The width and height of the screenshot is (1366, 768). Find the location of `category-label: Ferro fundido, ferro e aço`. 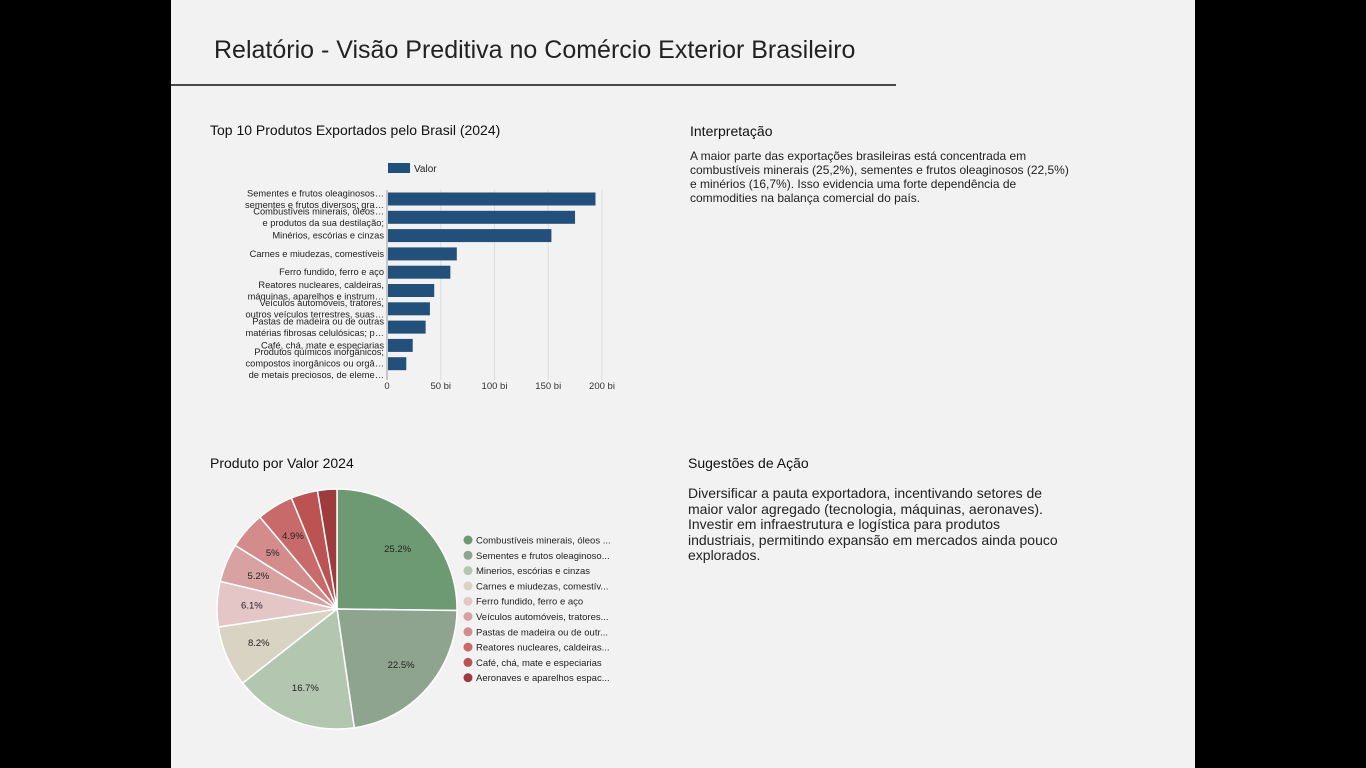

category-label: Ferro fundido, ferro e aço is located at coordinates (331, 272).